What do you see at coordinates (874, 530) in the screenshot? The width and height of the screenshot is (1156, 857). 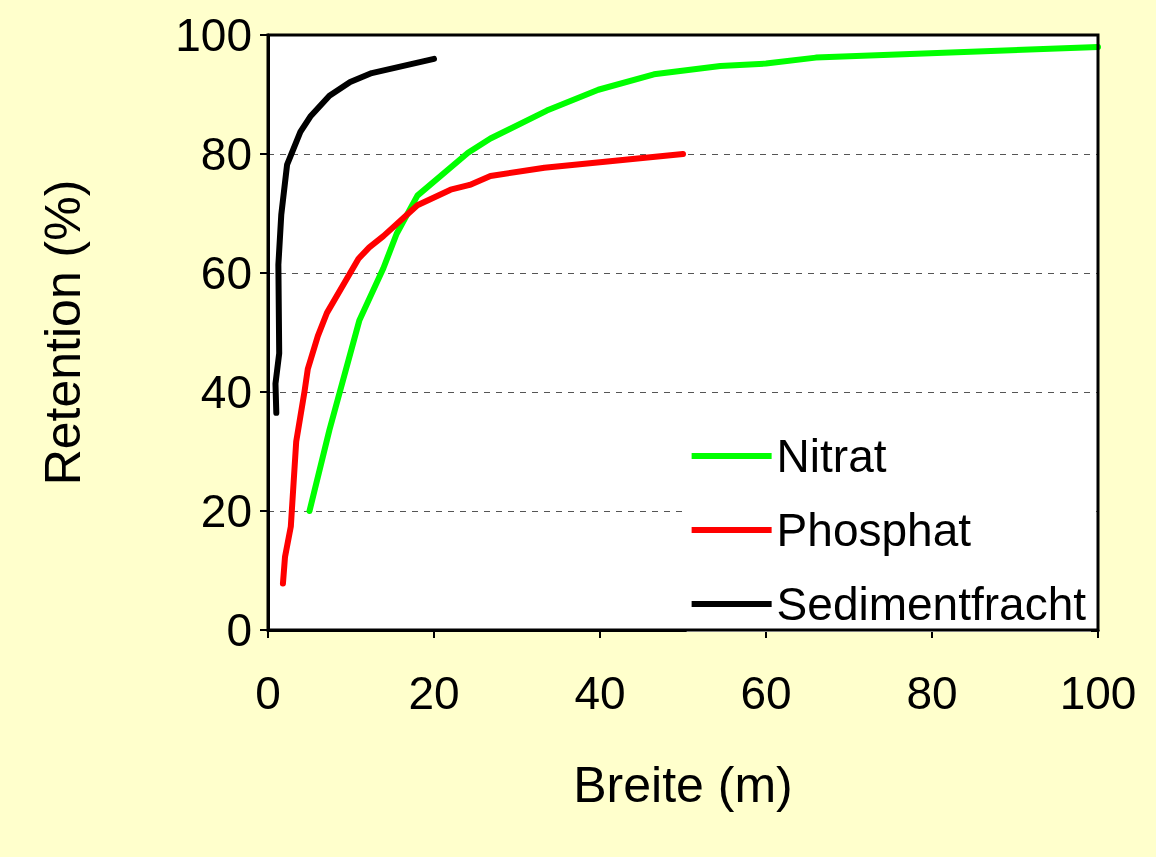 I see `legend-label: Phosphat` at bounding box center [874, 530].